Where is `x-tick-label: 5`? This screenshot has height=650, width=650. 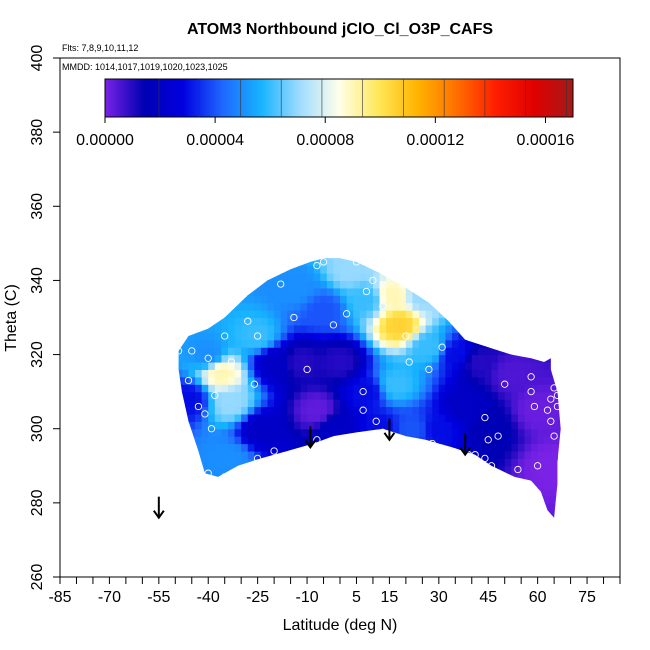 x-tick-label: 5 is located at coordinates (356, 597).